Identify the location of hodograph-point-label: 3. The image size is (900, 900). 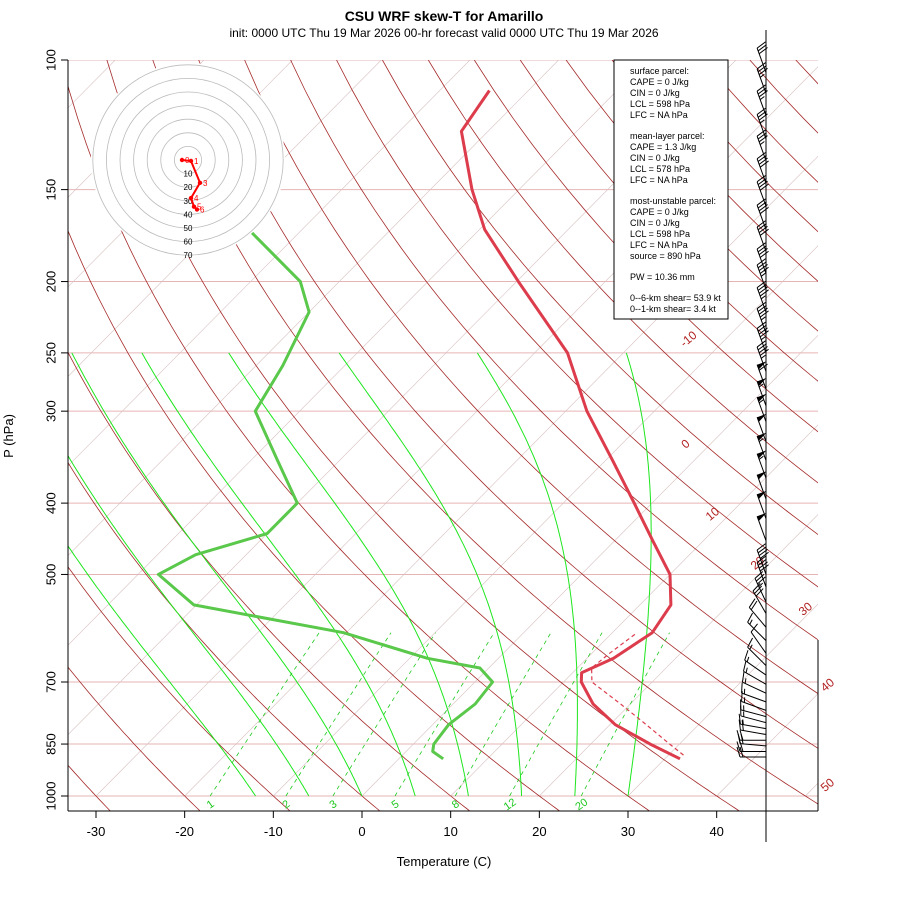
(205, 183).